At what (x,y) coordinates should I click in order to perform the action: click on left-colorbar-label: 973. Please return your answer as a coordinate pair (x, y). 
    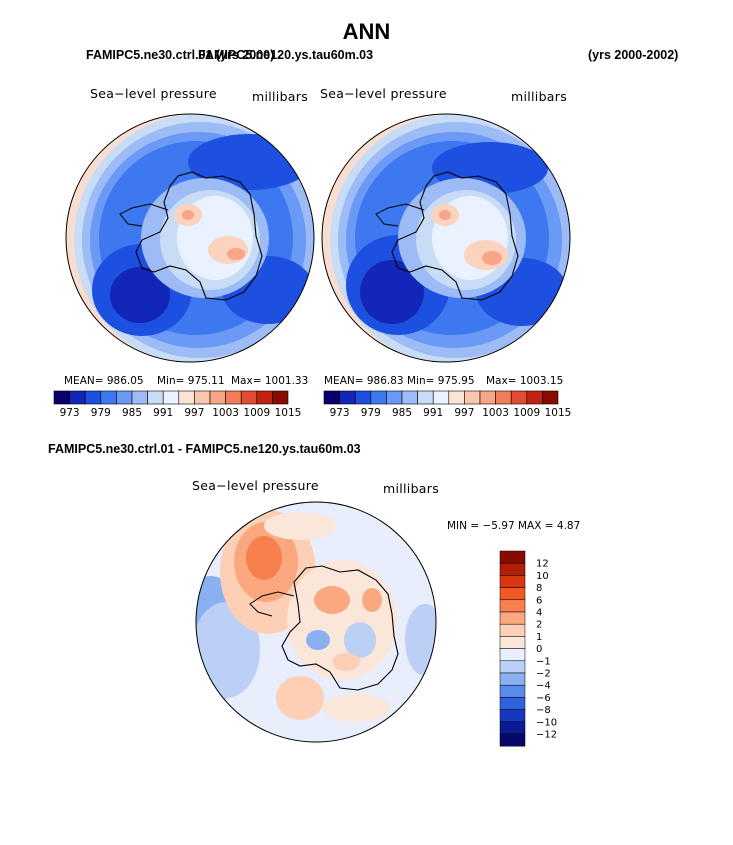
    Looking at the image, I should click on (70, 413).